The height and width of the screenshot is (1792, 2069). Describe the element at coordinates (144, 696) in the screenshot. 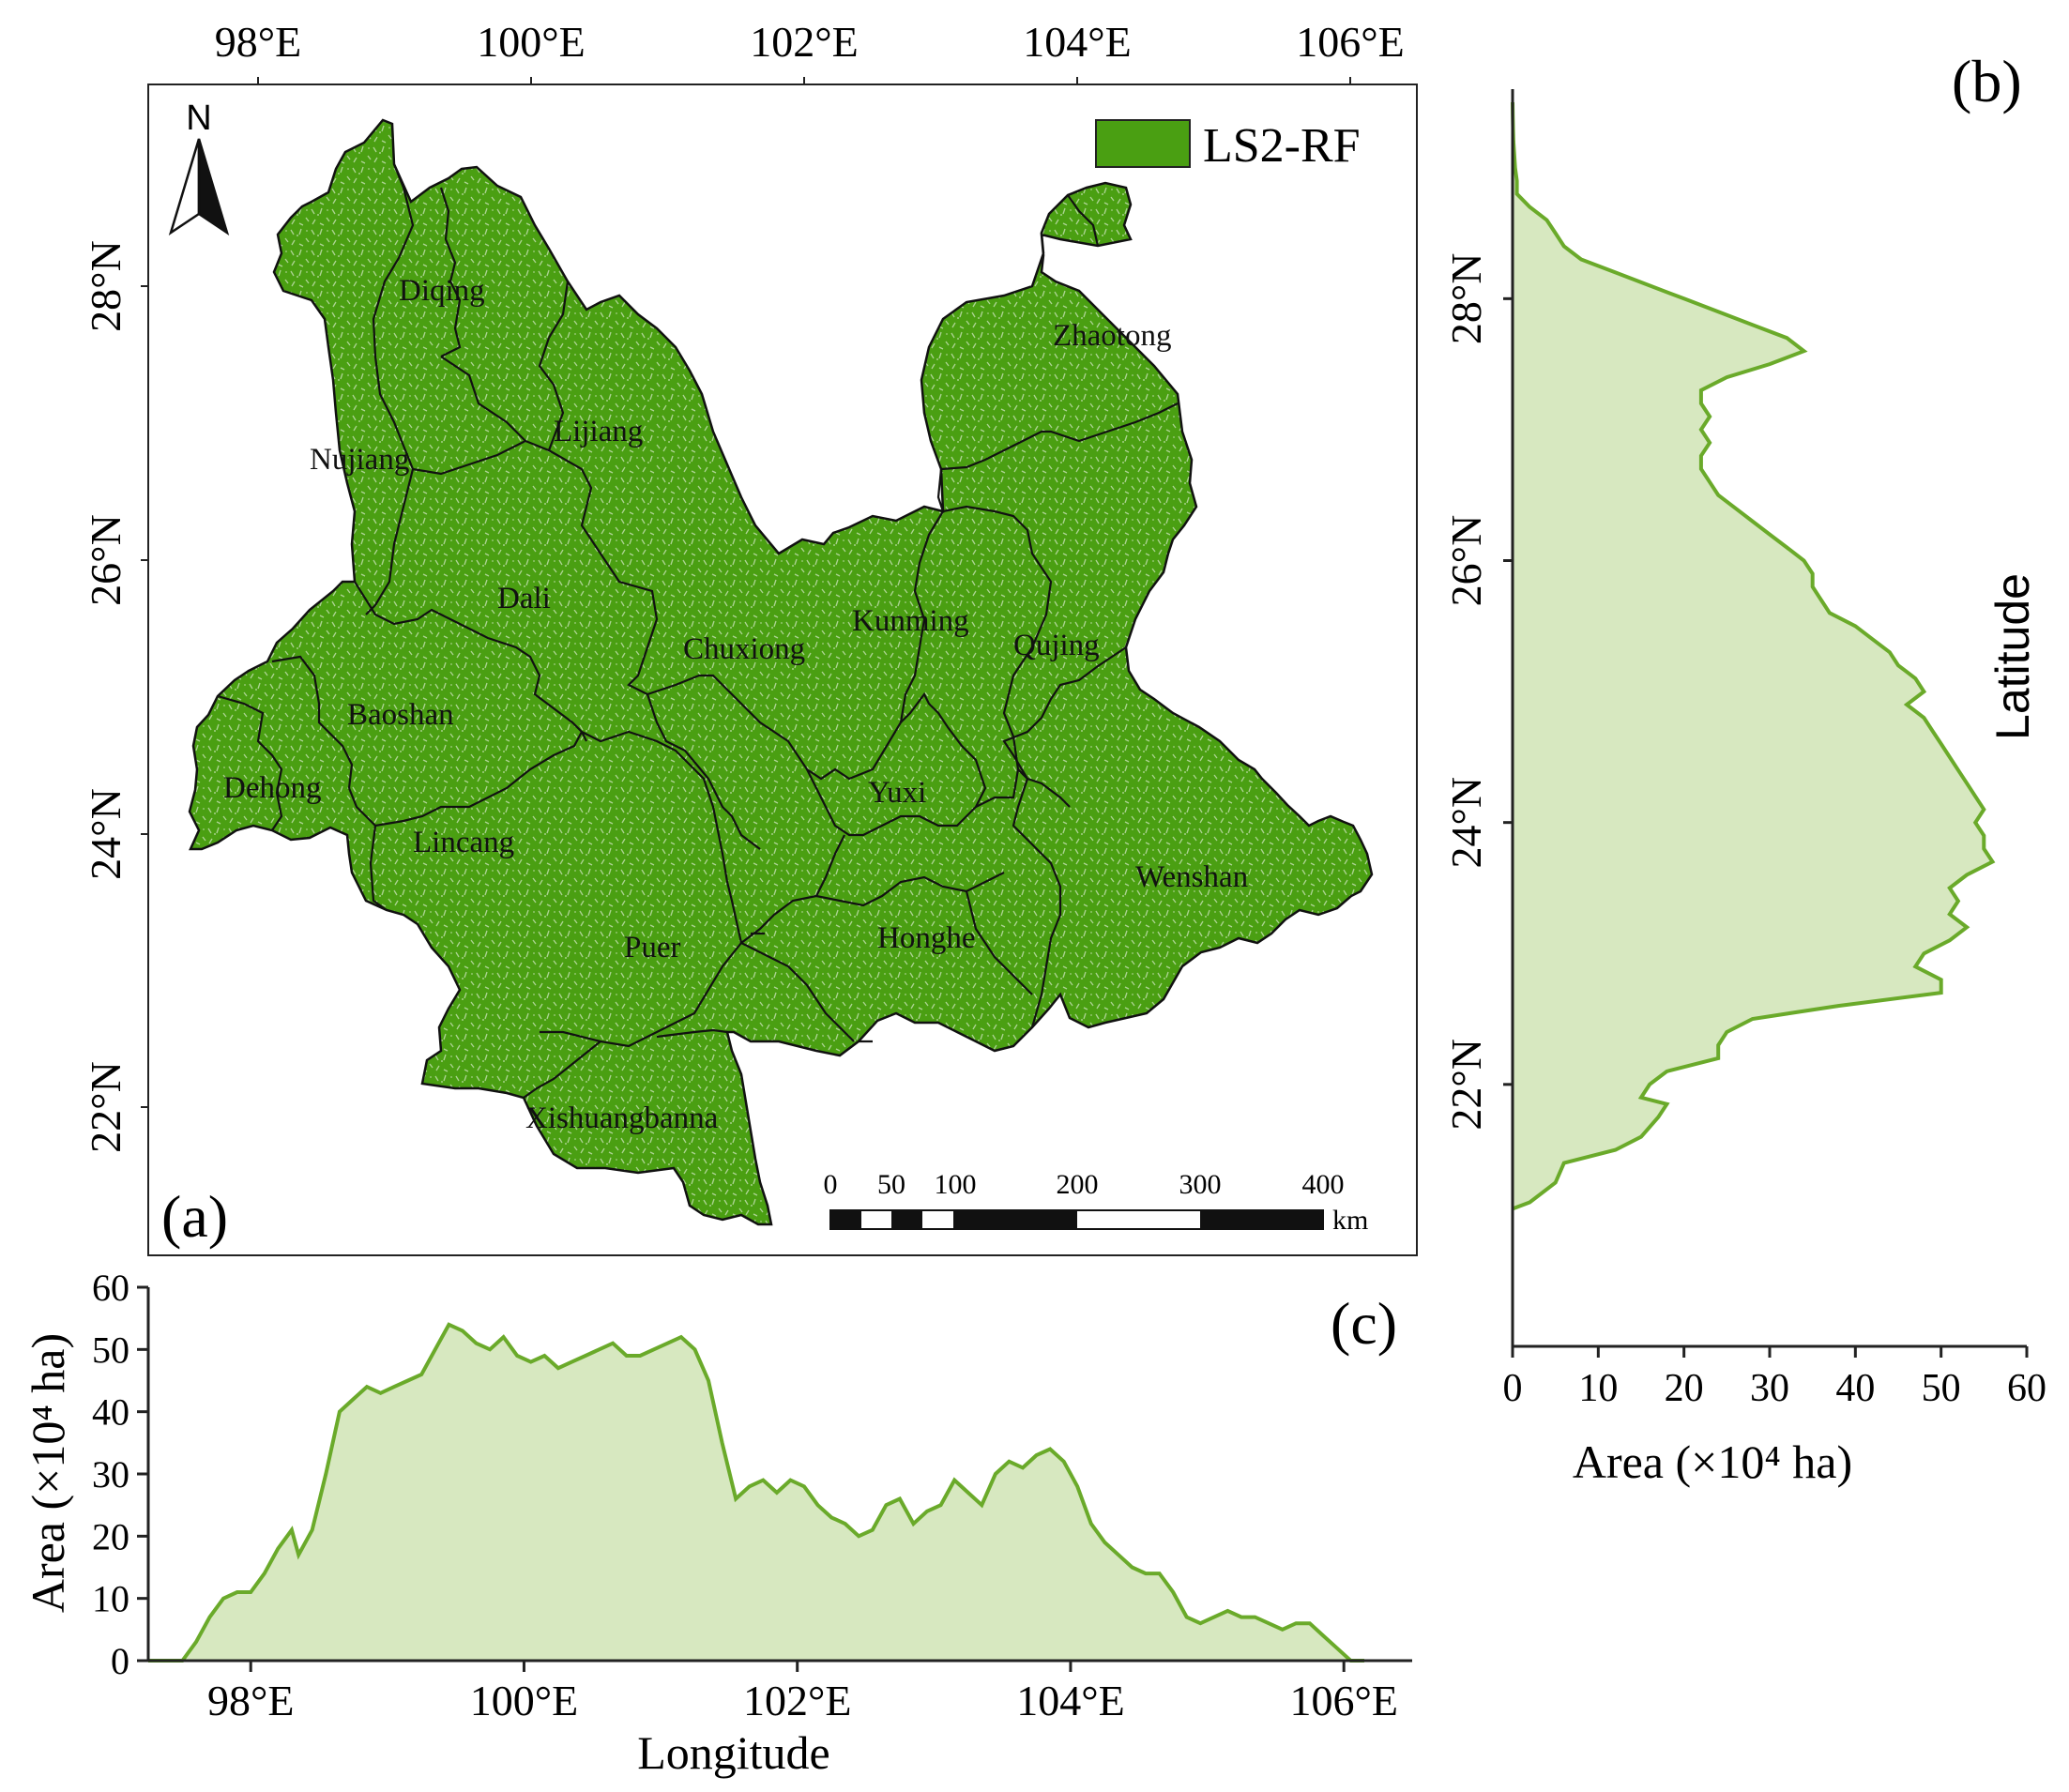

I see `map-left-ticks` at that location.